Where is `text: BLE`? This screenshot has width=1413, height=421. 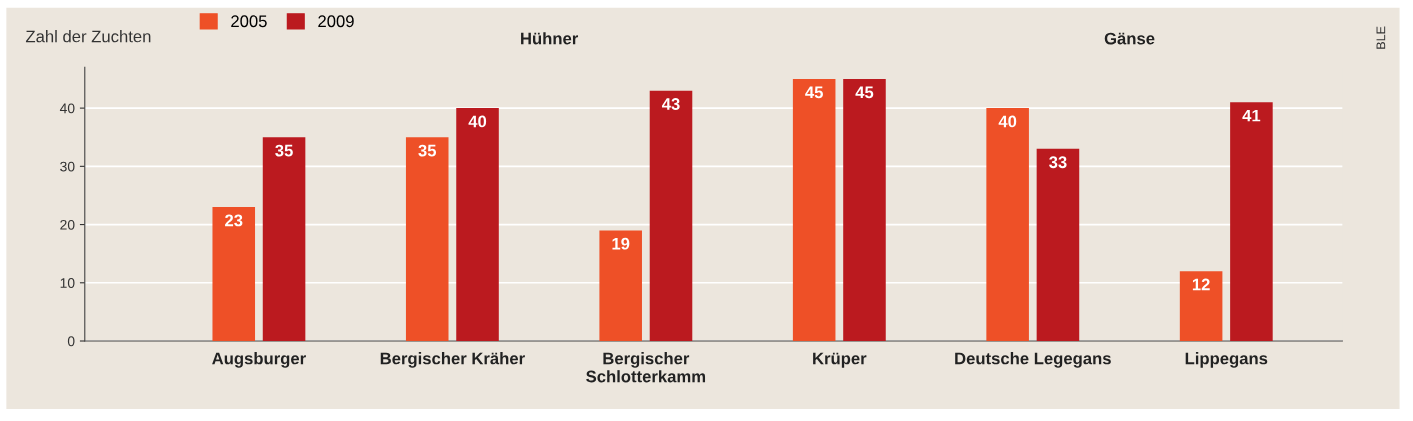
text: BLE is located at coordinates (1381, 37).